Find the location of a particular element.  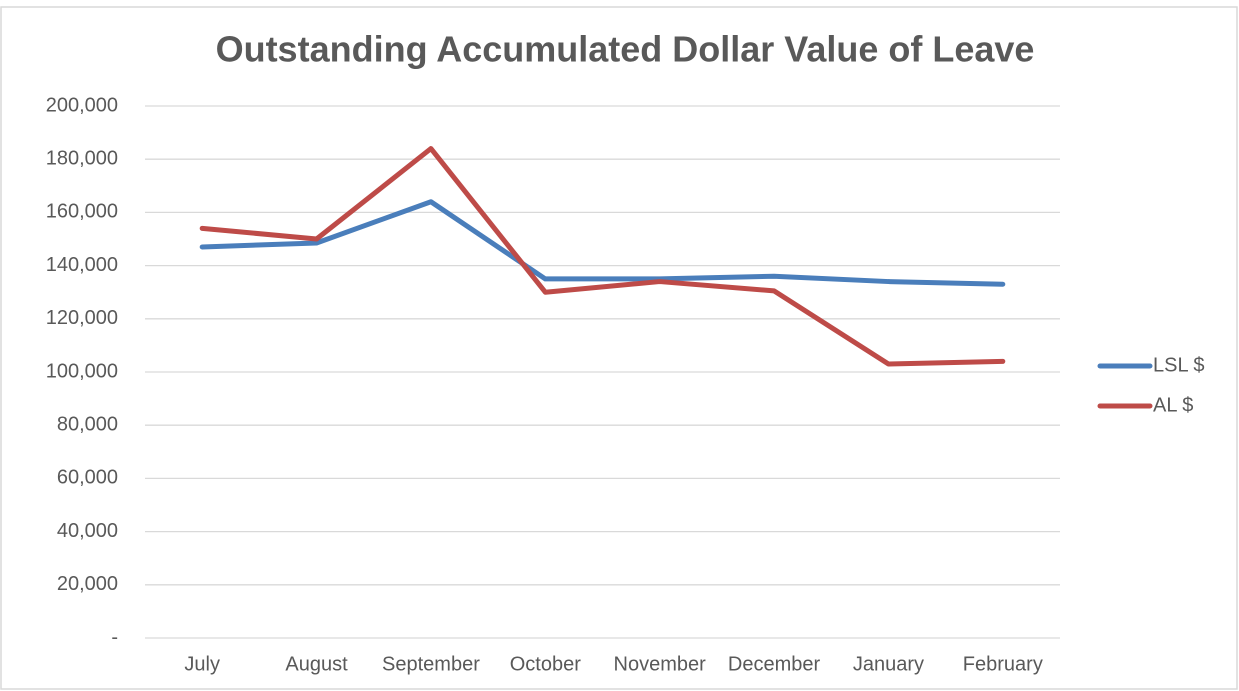

series-line is located at coordinates (602, 243).